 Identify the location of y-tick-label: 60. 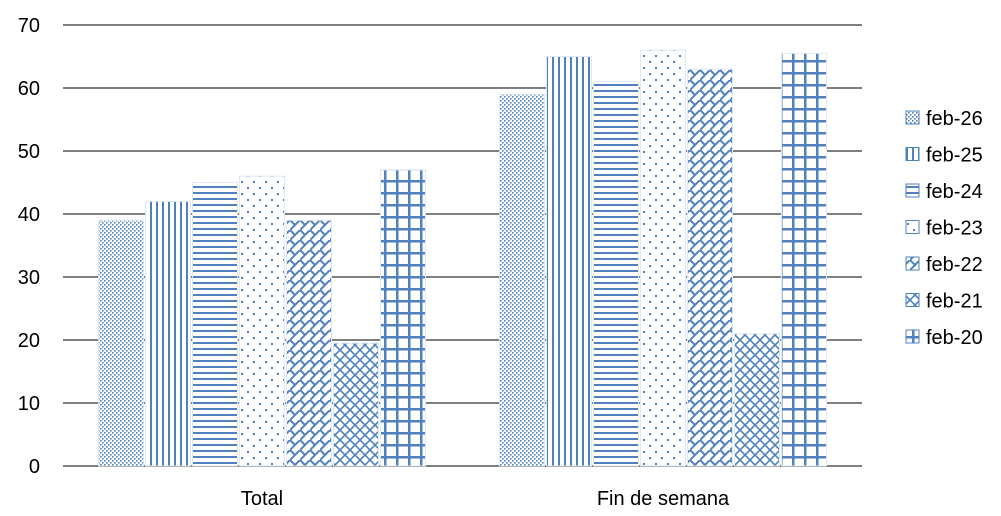
(29, 89).